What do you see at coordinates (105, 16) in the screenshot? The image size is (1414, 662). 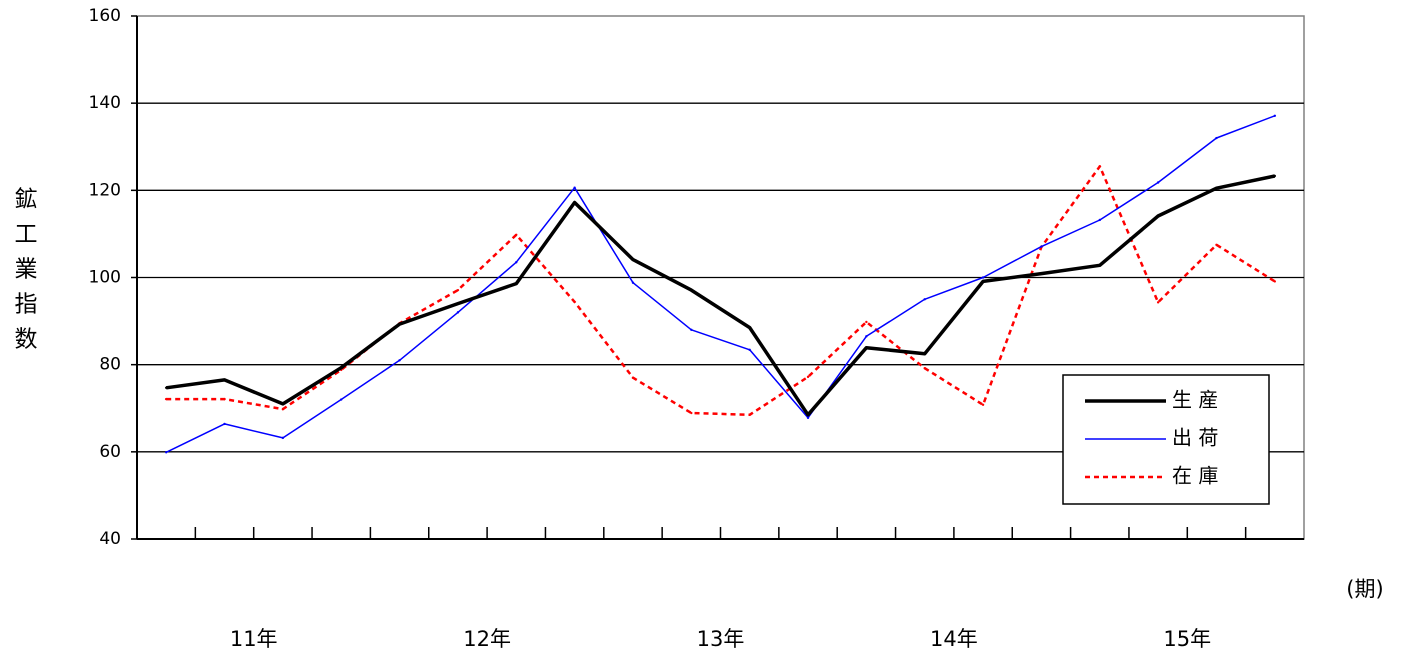 I see `y-tick-label: 160` at bounding box center [105, 16].